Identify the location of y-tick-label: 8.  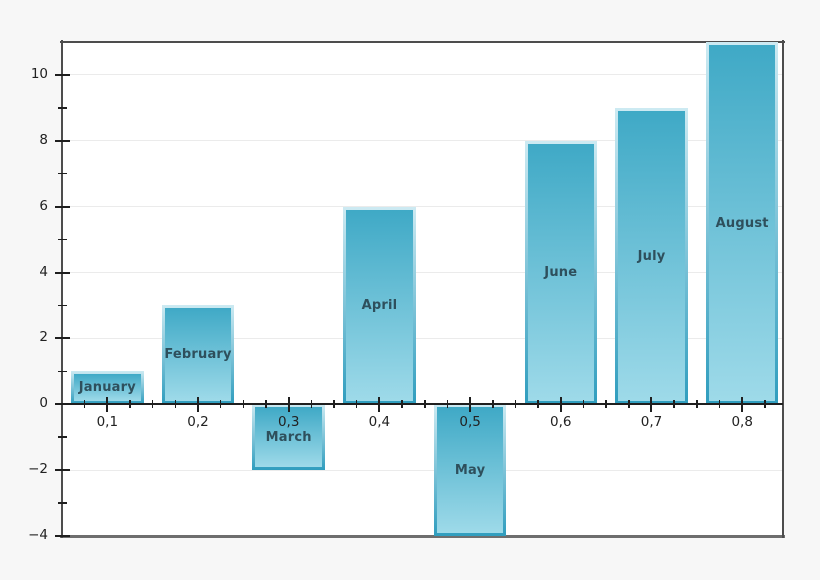
(43, 139).